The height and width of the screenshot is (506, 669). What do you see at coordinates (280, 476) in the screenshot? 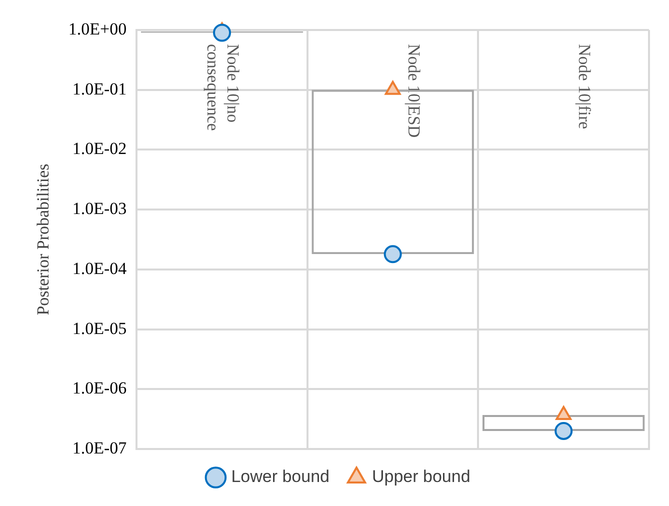
I see `legend-label: Lower bound` at bounding box center [280, 476].